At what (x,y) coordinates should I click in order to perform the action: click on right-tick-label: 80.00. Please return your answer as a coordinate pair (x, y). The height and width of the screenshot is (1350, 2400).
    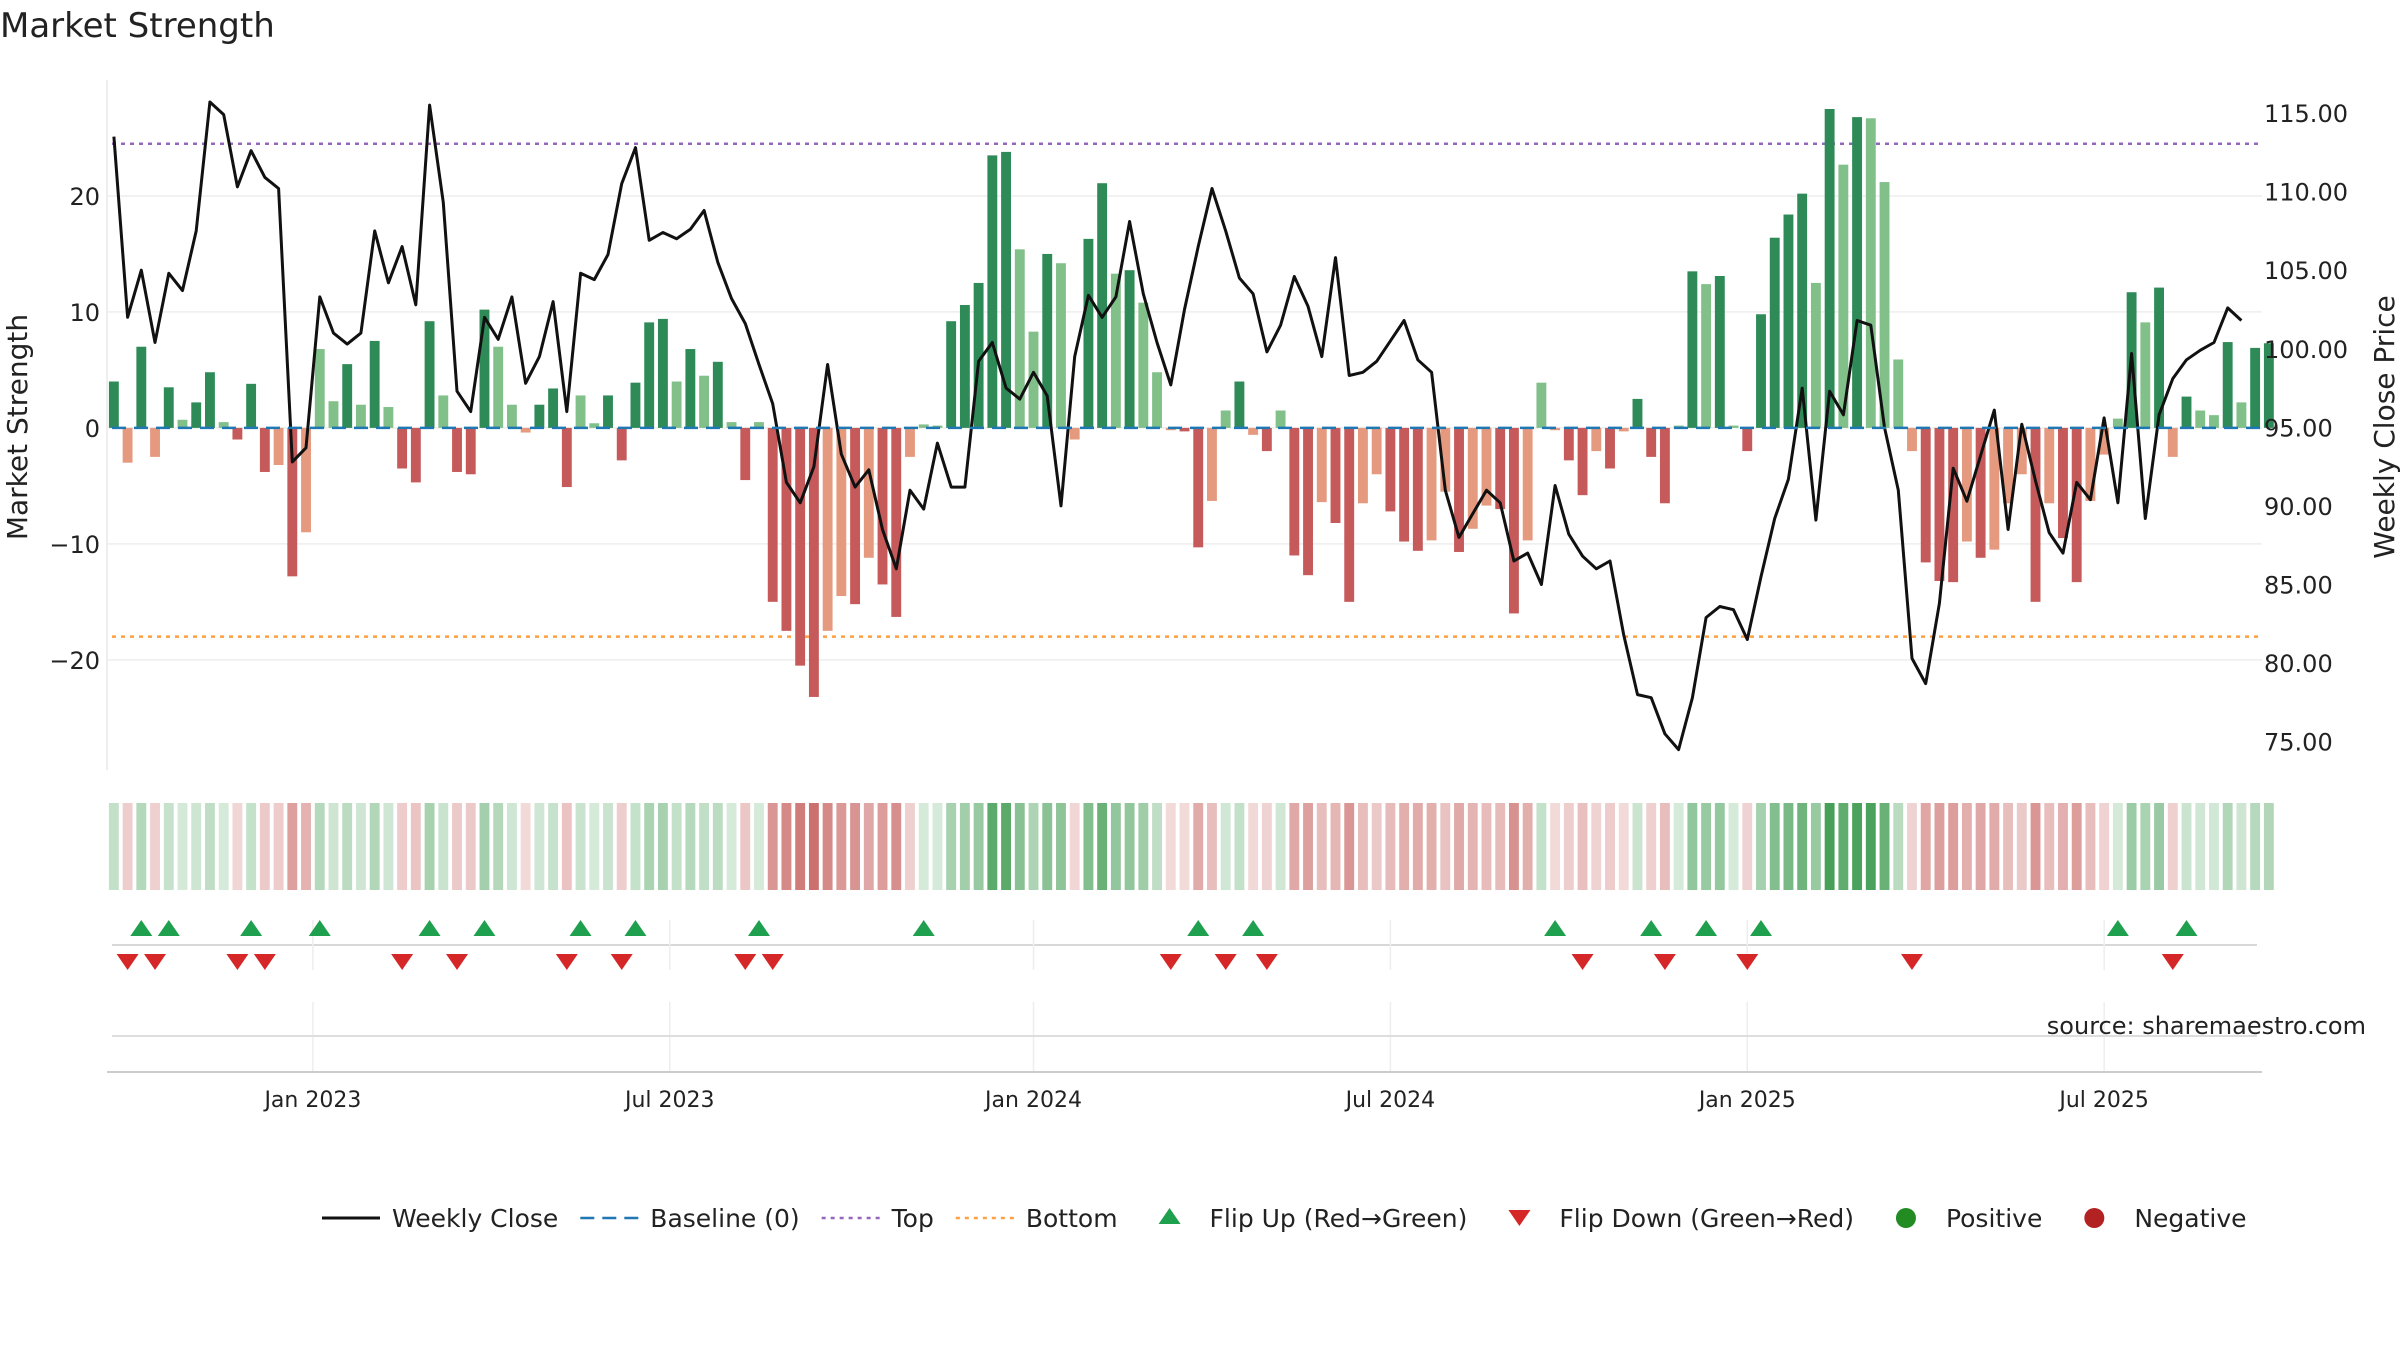
    Looking at the image, I should click on (2298, 664).